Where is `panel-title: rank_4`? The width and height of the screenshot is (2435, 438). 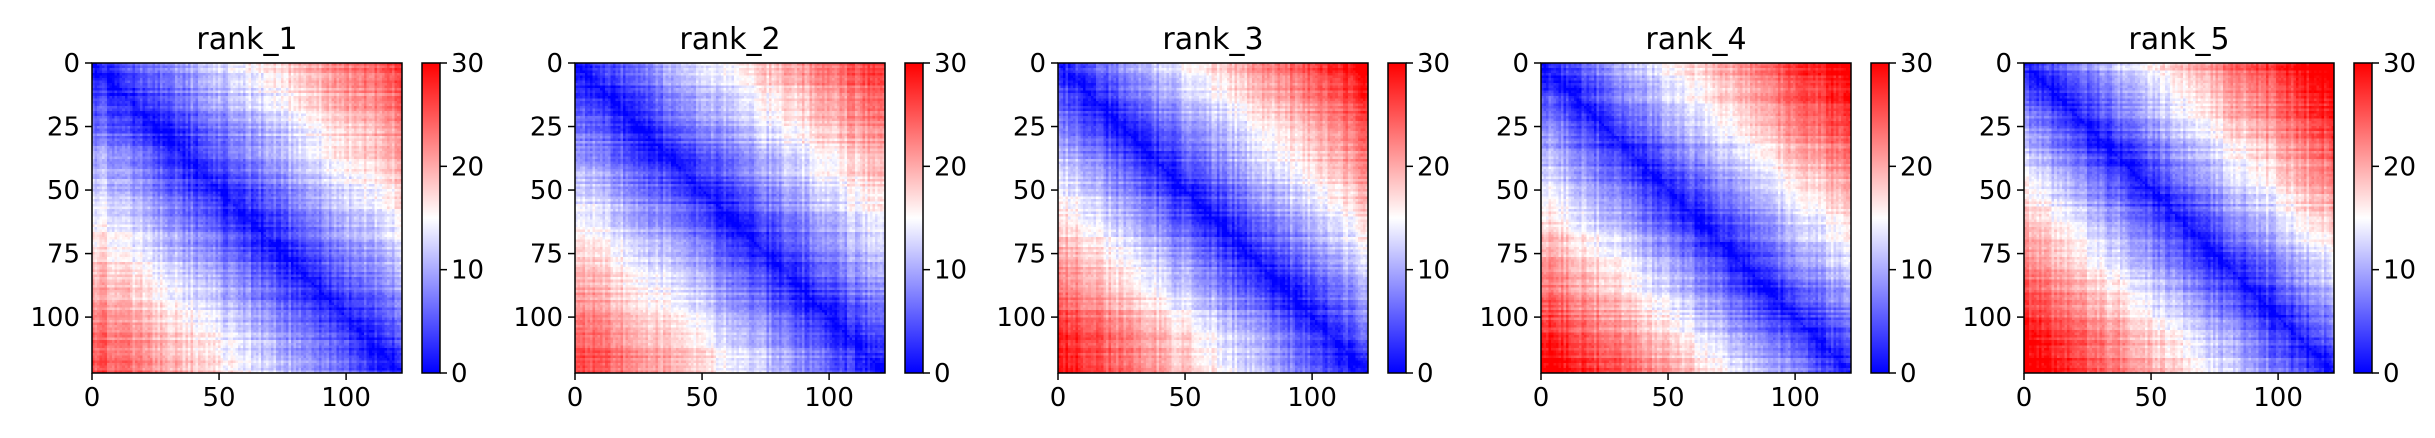 panel-title: rank_4 is located at coordinates (1695, 39).